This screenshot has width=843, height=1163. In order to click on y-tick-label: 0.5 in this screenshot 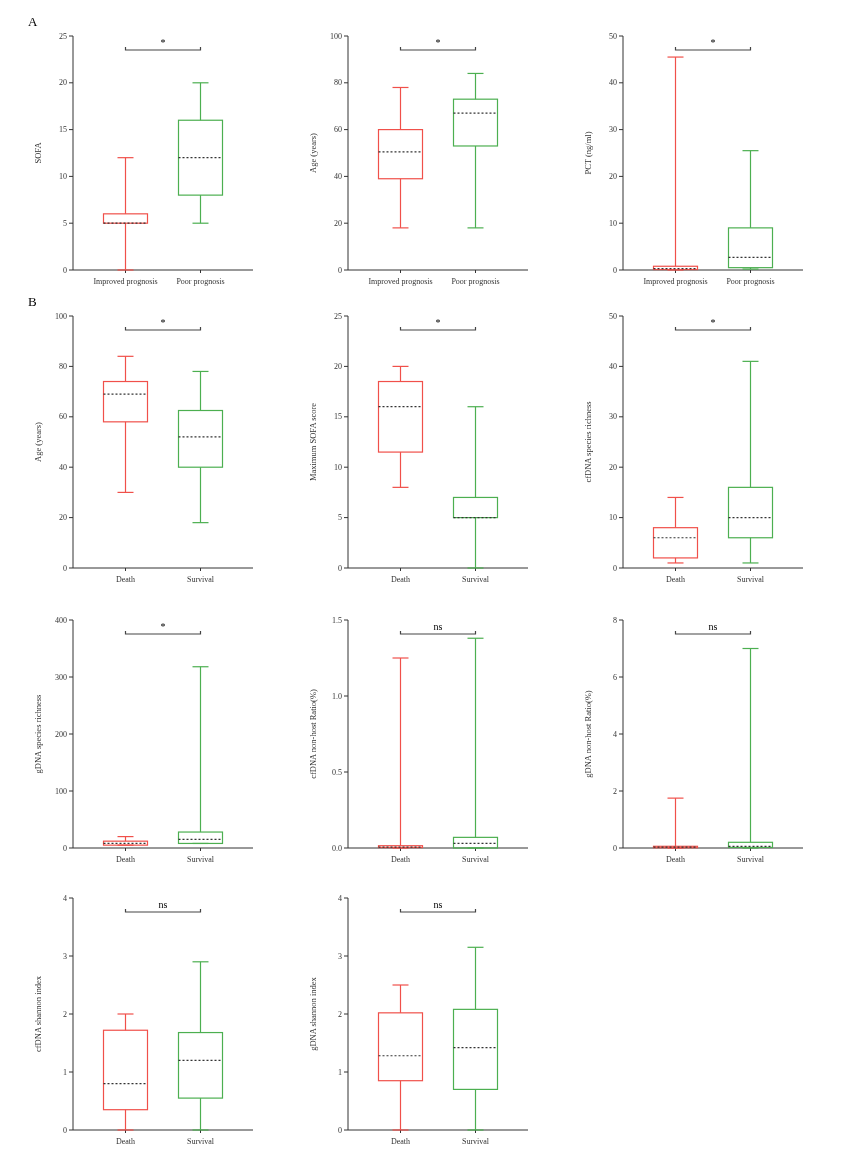, I will do `click(337, 772)`.